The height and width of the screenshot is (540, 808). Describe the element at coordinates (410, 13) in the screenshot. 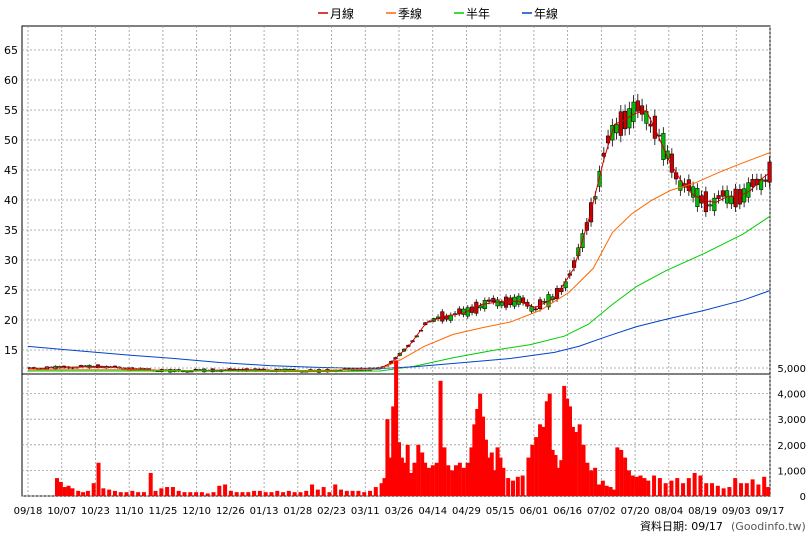

I see `legend-label: 季線` at that location.